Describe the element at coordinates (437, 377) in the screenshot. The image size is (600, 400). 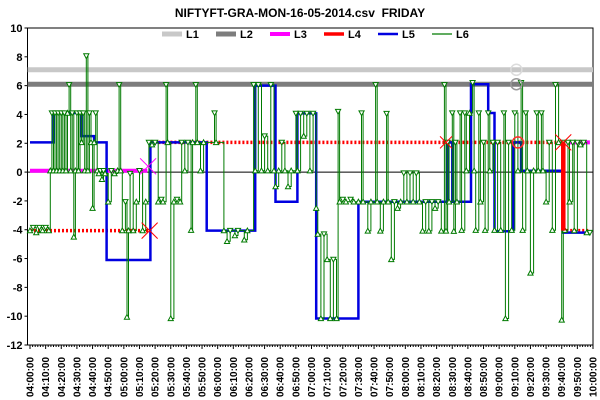
I see `x-tick-label: 08:20:00` at that location.